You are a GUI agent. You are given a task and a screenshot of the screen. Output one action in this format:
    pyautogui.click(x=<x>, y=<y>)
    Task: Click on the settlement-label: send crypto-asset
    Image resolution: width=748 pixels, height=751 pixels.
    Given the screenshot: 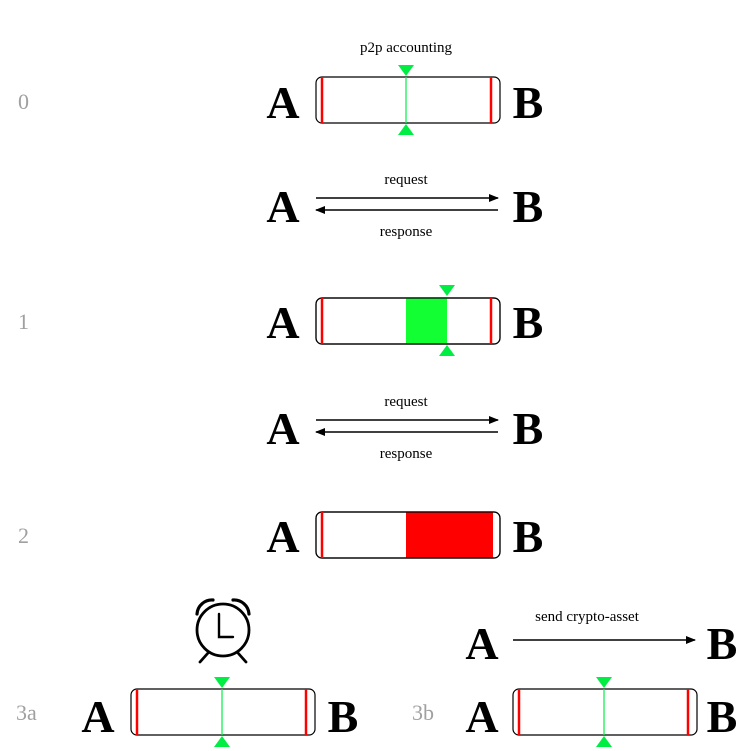 What is the action you would take?
    pyautogui.click(x=587, y=617)
    